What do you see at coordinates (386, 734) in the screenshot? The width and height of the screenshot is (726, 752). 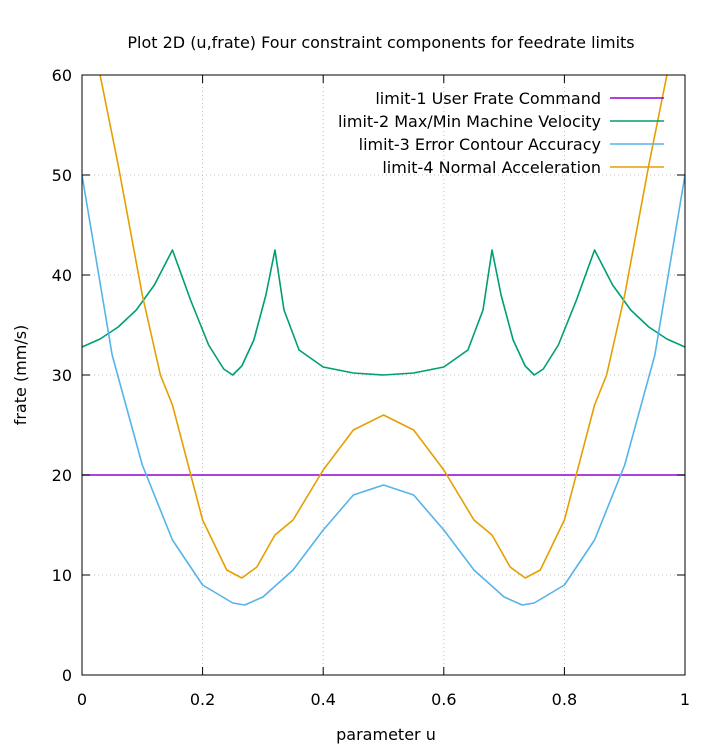 I see `x-axis-label: parameter u` at bounding box center [386, 734].